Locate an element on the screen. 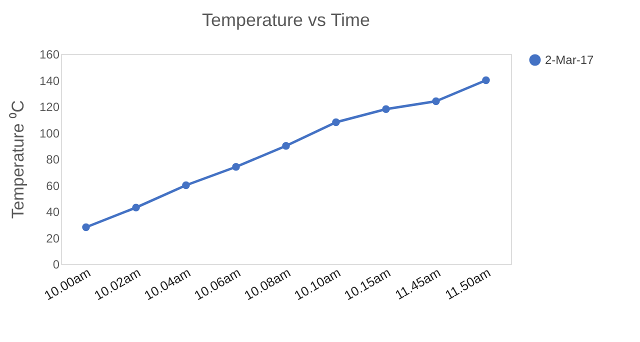 Image resolution: width=640 pixels, height=342 pixels. y-tick-label: 60 is located at coordinates (53, 185).